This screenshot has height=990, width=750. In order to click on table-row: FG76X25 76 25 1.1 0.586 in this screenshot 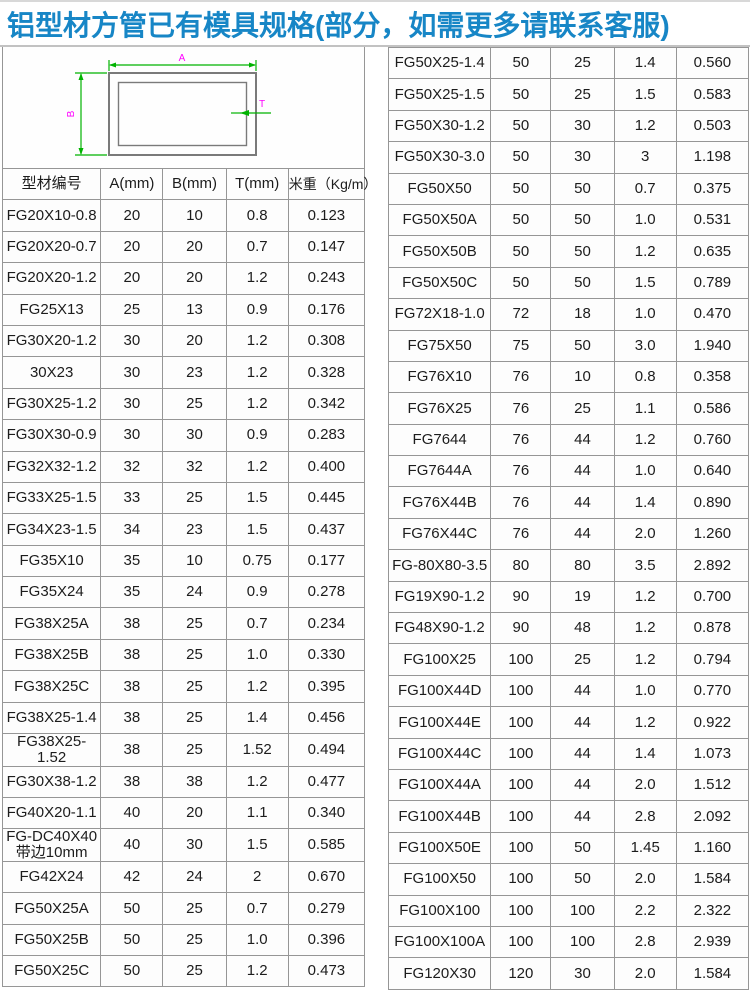, I will do `click(568, 408)`.